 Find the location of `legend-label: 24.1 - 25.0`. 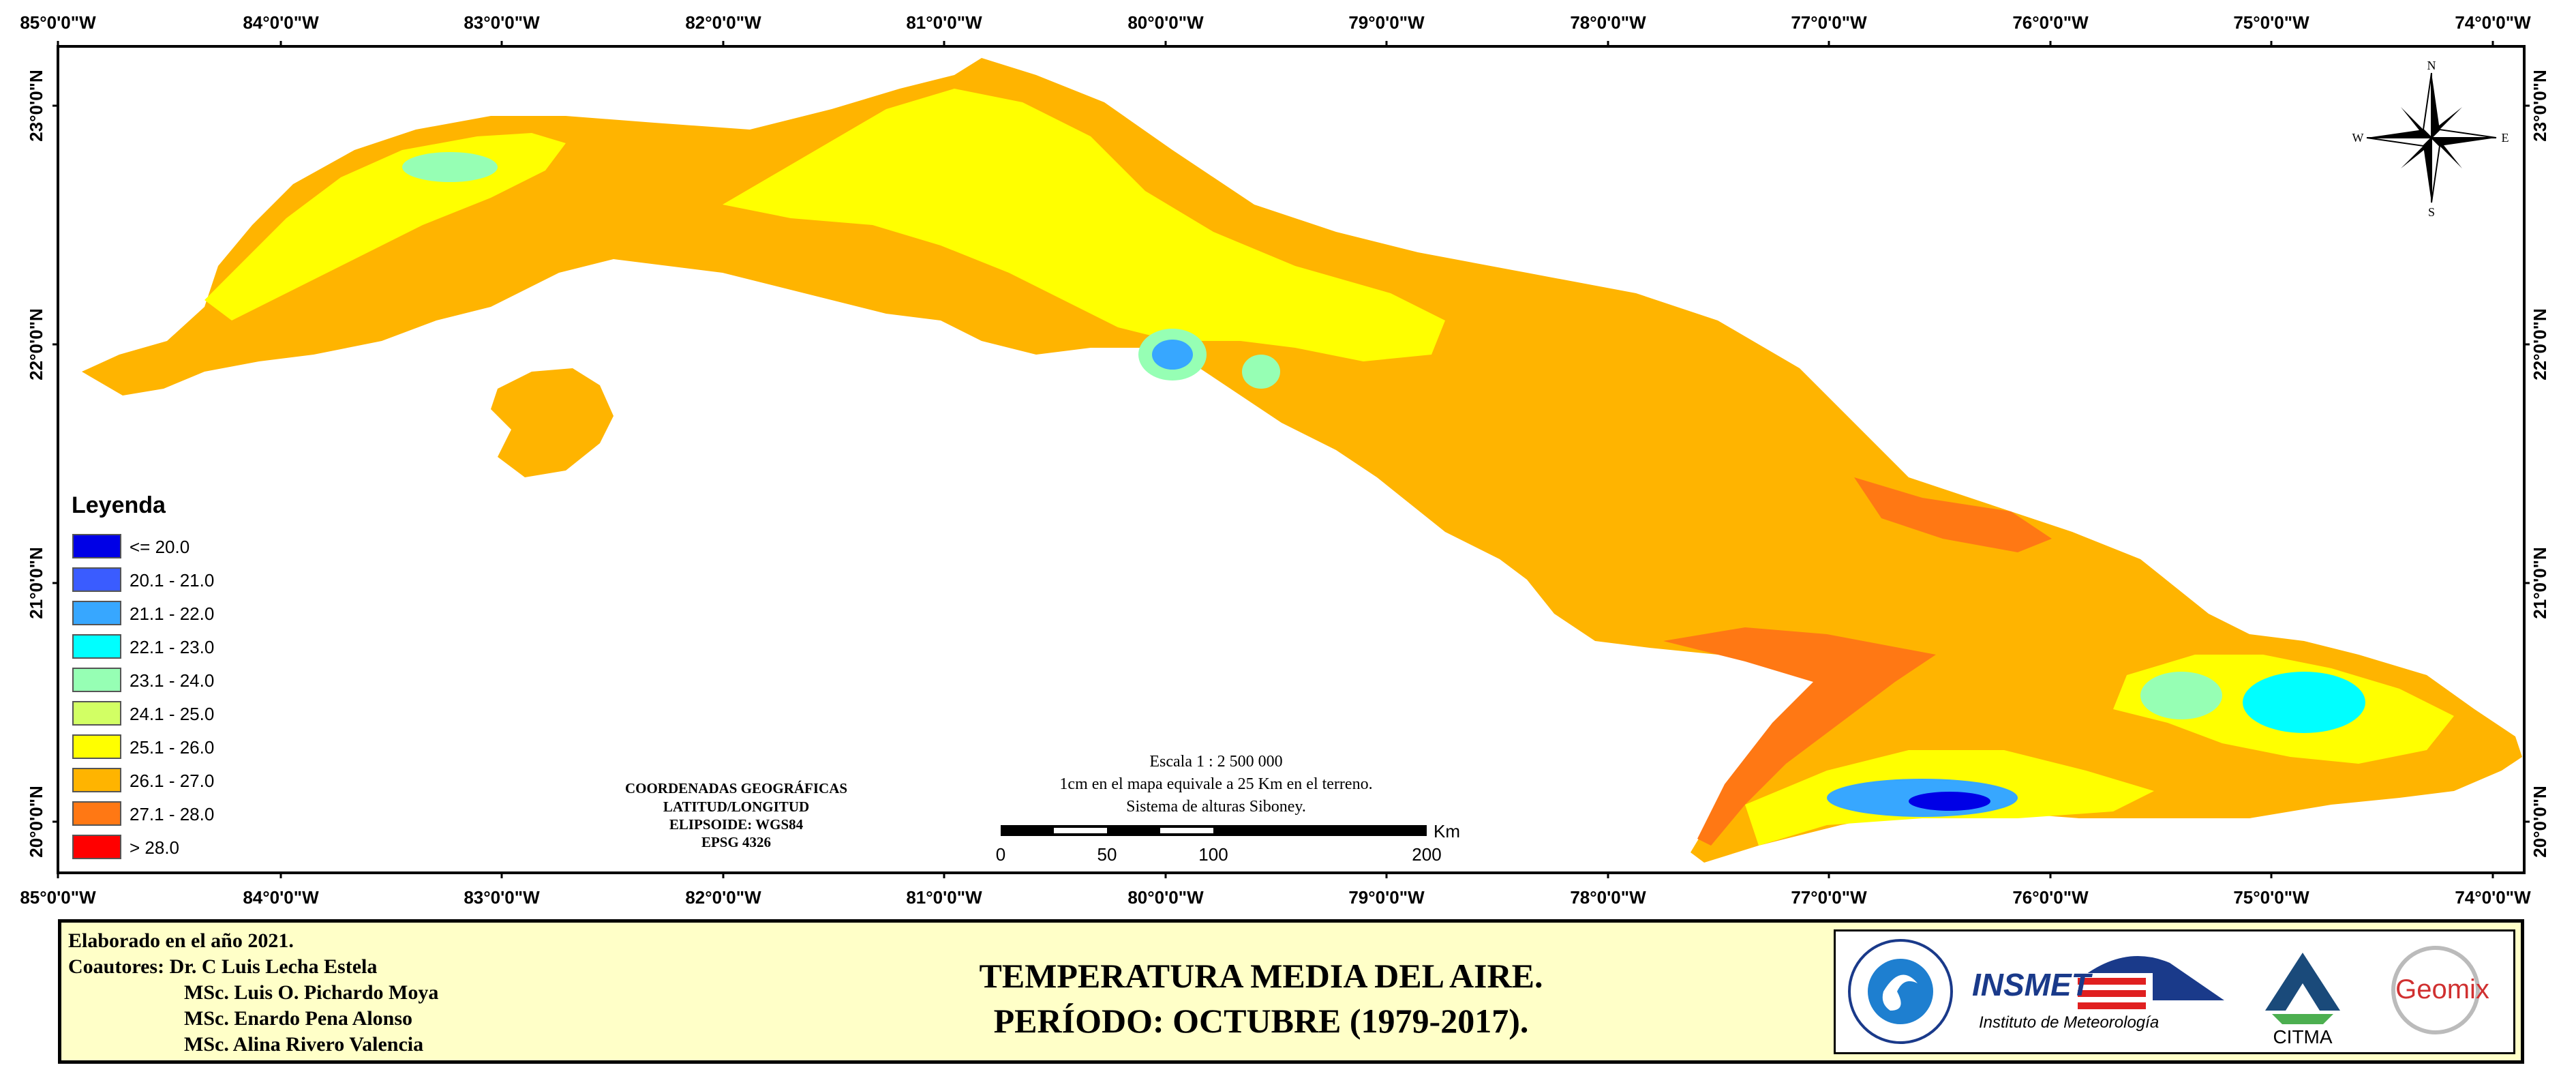

legend-label: 24.1 - 25.0 is located at coordinates (172, 714).